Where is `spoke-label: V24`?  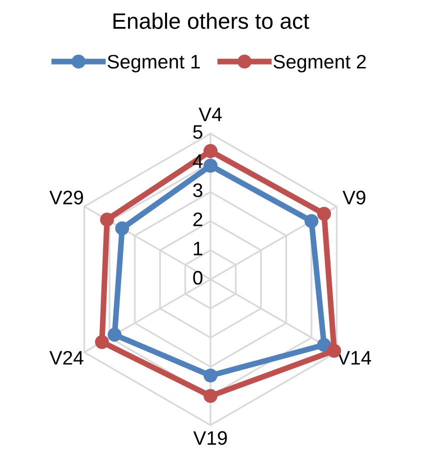
spoke-label: V24 is located at coordinates (66, 357).